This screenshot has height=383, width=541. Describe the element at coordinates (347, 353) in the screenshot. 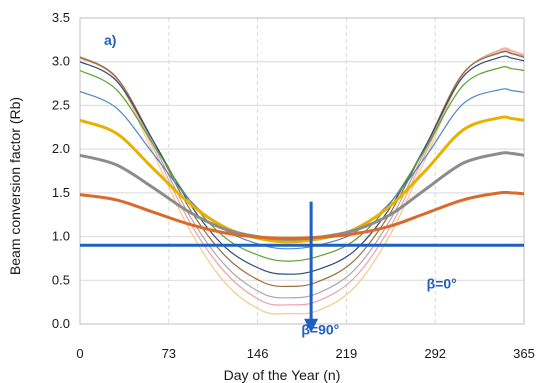

I see `x-tick-label: 219` at that location.